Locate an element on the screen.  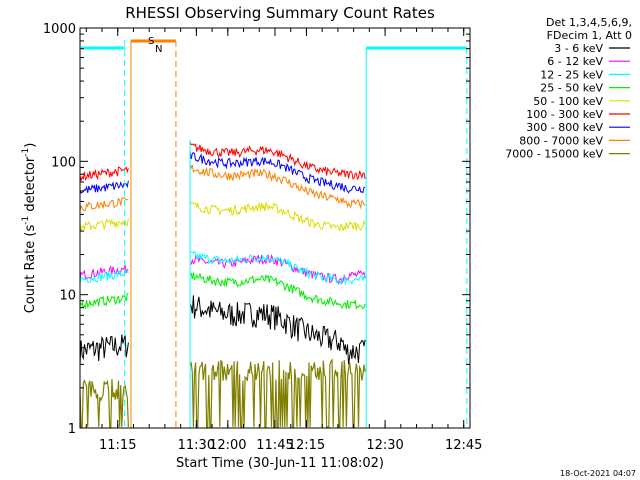
y-label-sup2: -1 is located at coordinates (26, 152).